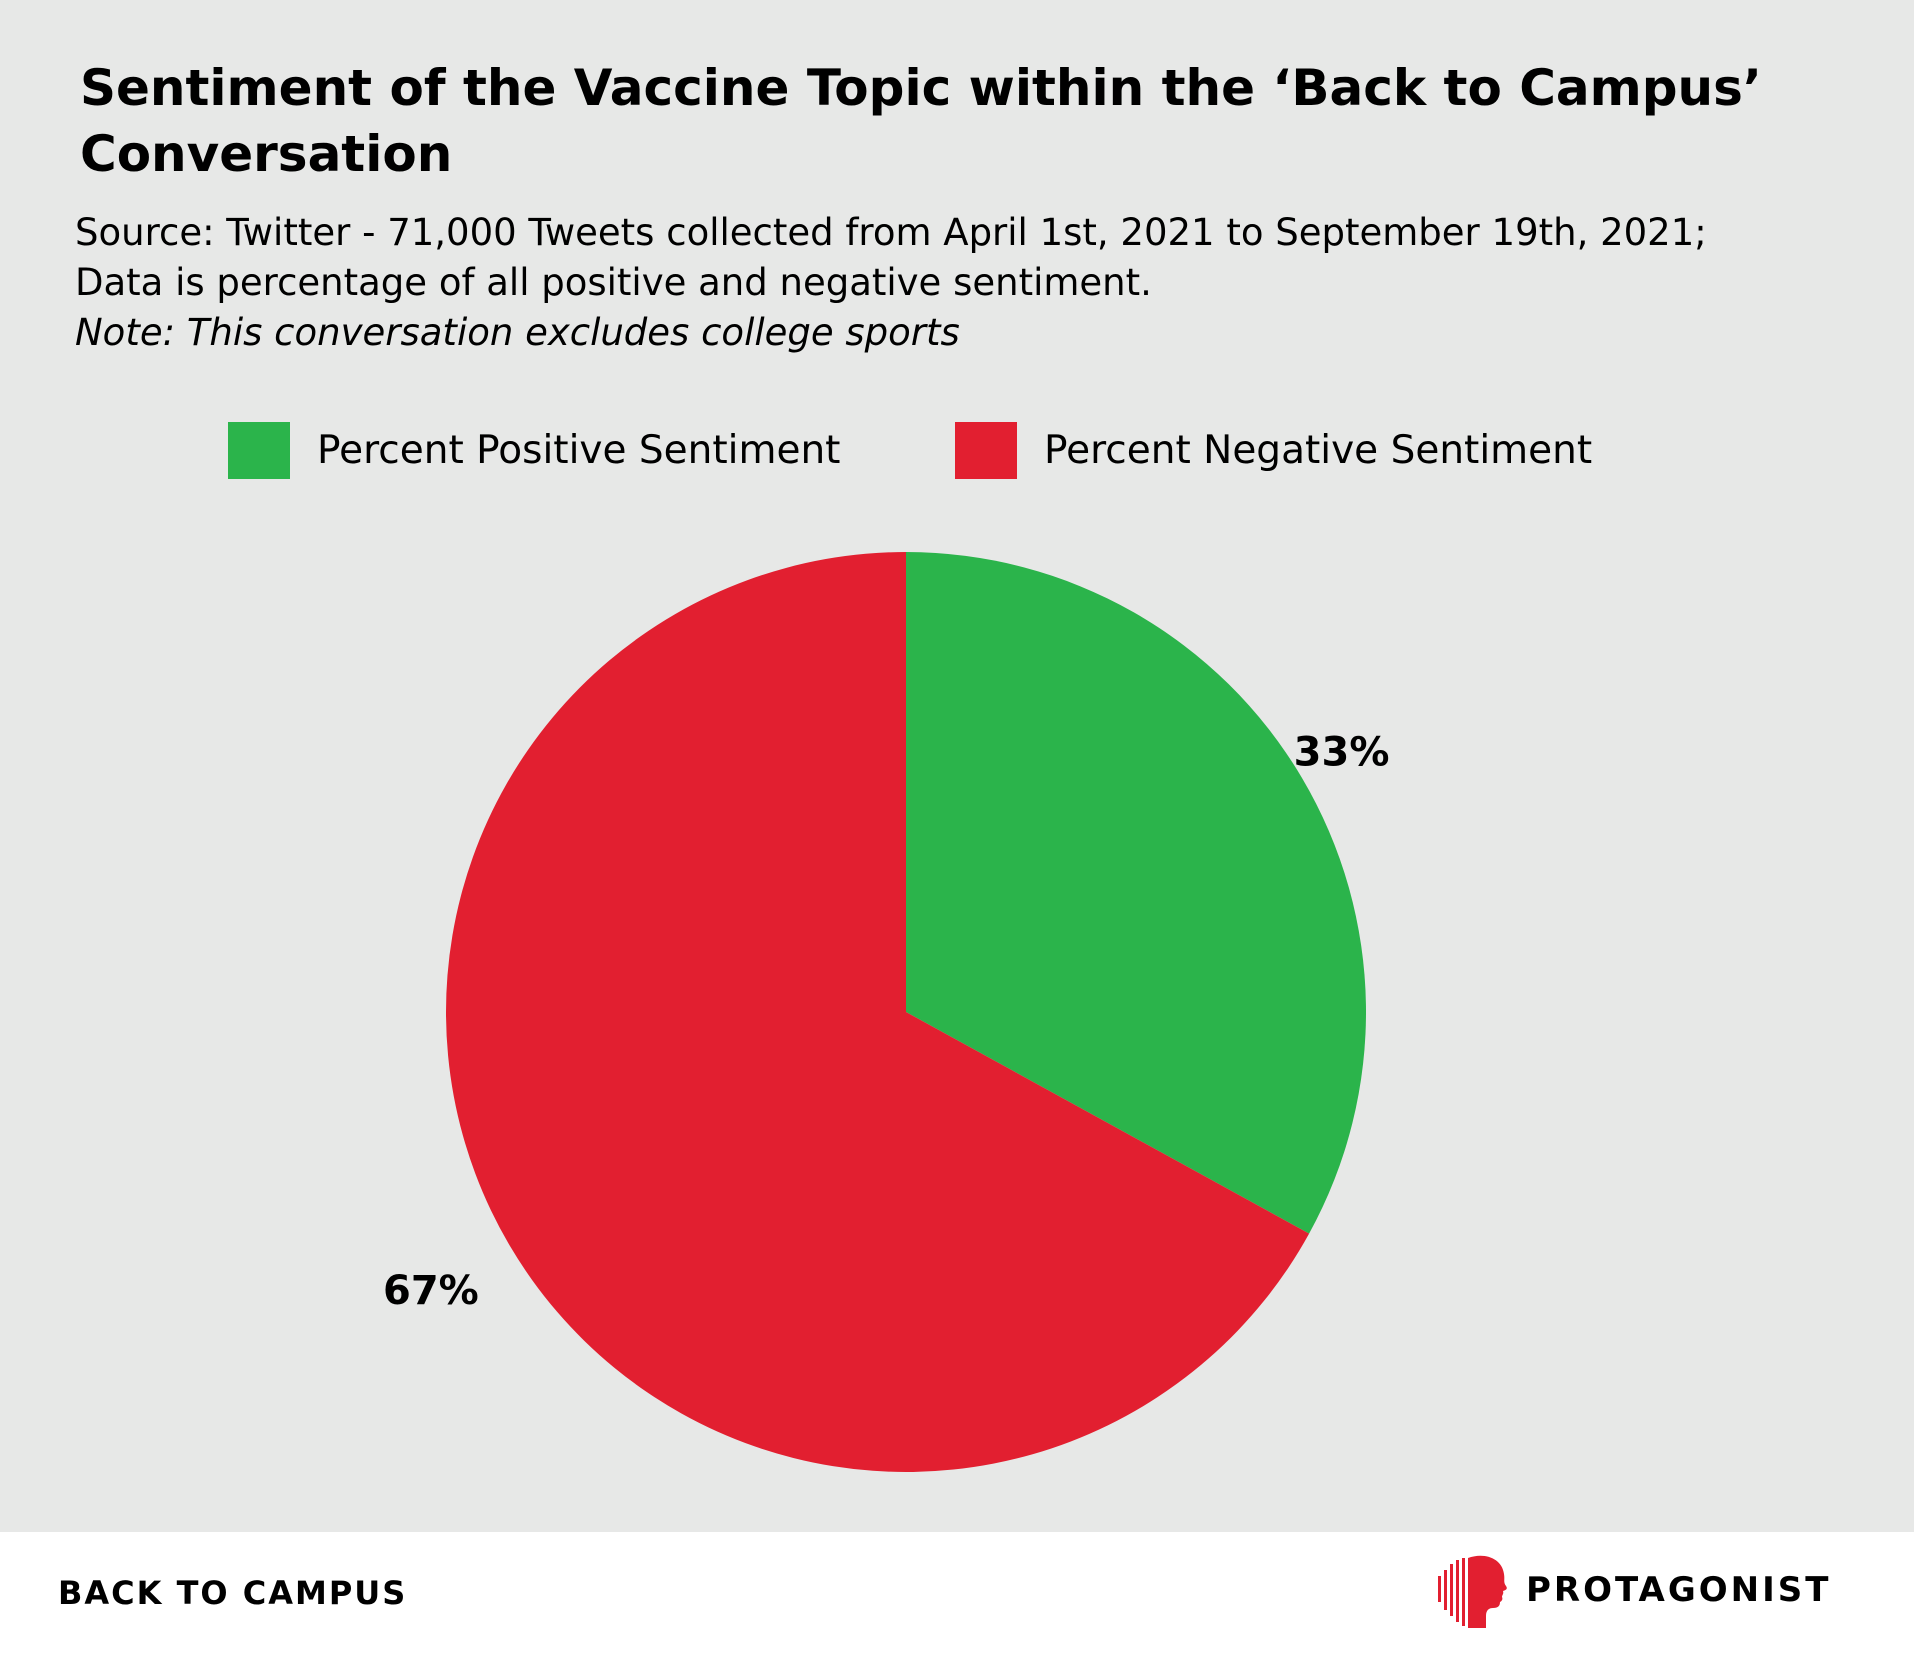 The image size is (1914, 1667). I want to click on pie-slice-positive, so click(1136, 893).